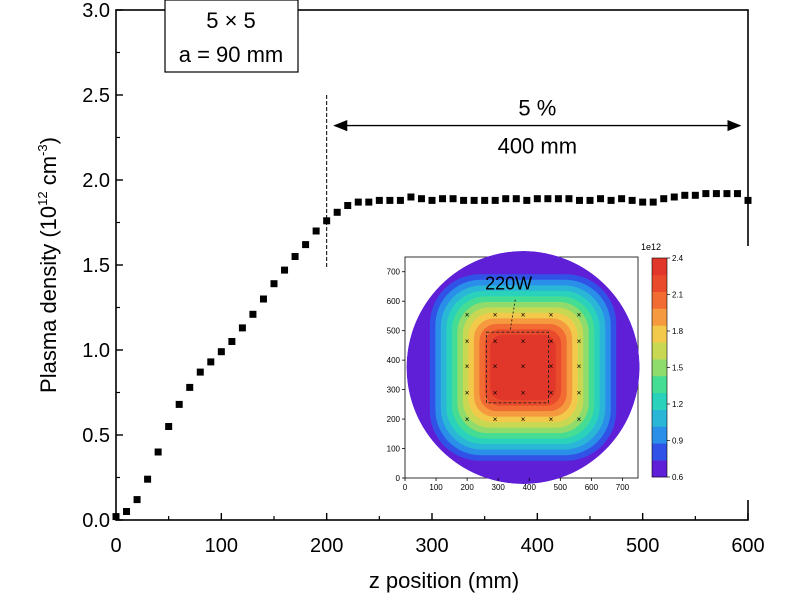 The image size is (800, 605). Describe the element at coordinates (437, 535) in the screenshot. I see `main-x-ticks: 0 100 200 300 400 500 600` at that location.